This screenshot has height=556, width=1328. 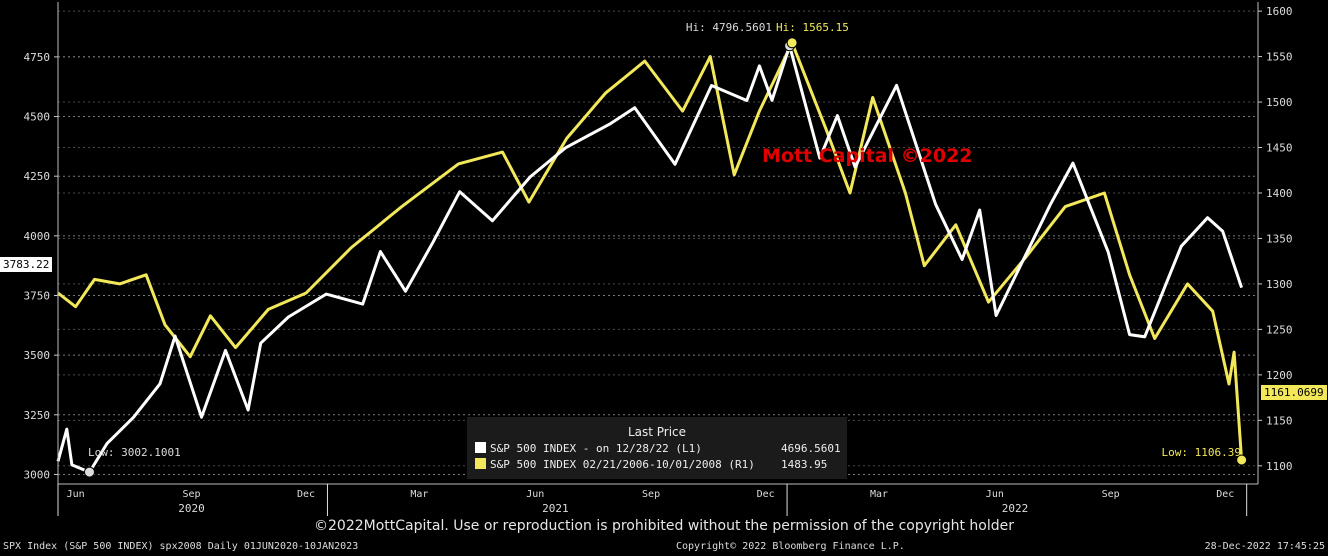 I want to click on y-right-tick-label: 1150, so click(x=1279, y=420).